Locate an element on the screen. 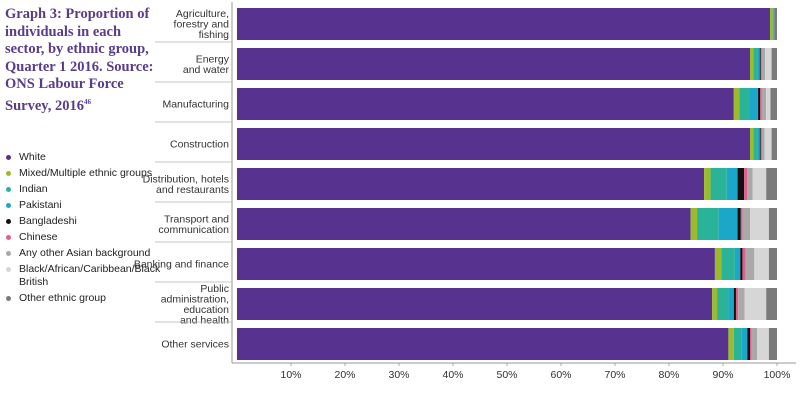 The image size is (800, 406). legend-label: Mixed/Multiple ethnic groups is located at coordinates (86, 173).